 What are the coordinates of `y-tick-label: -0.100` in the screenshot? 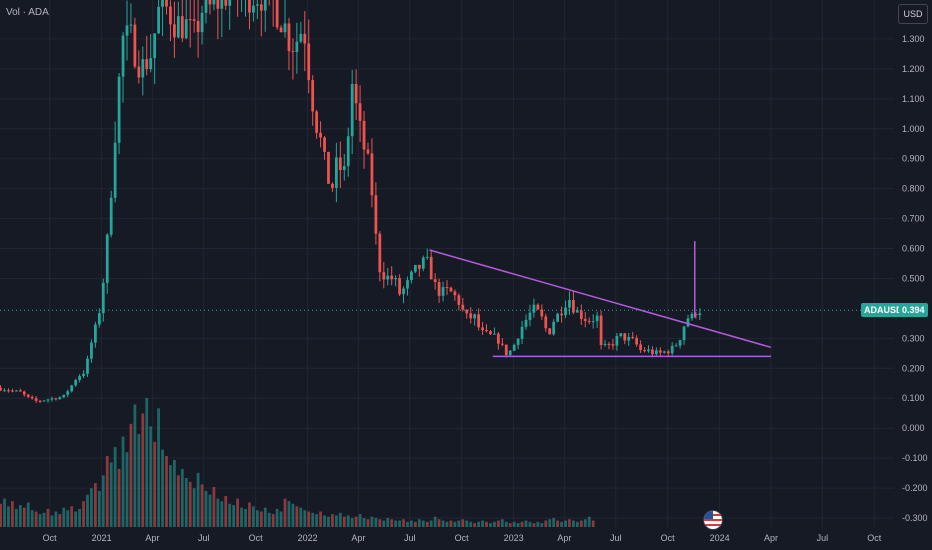 It's located at (915, 458).